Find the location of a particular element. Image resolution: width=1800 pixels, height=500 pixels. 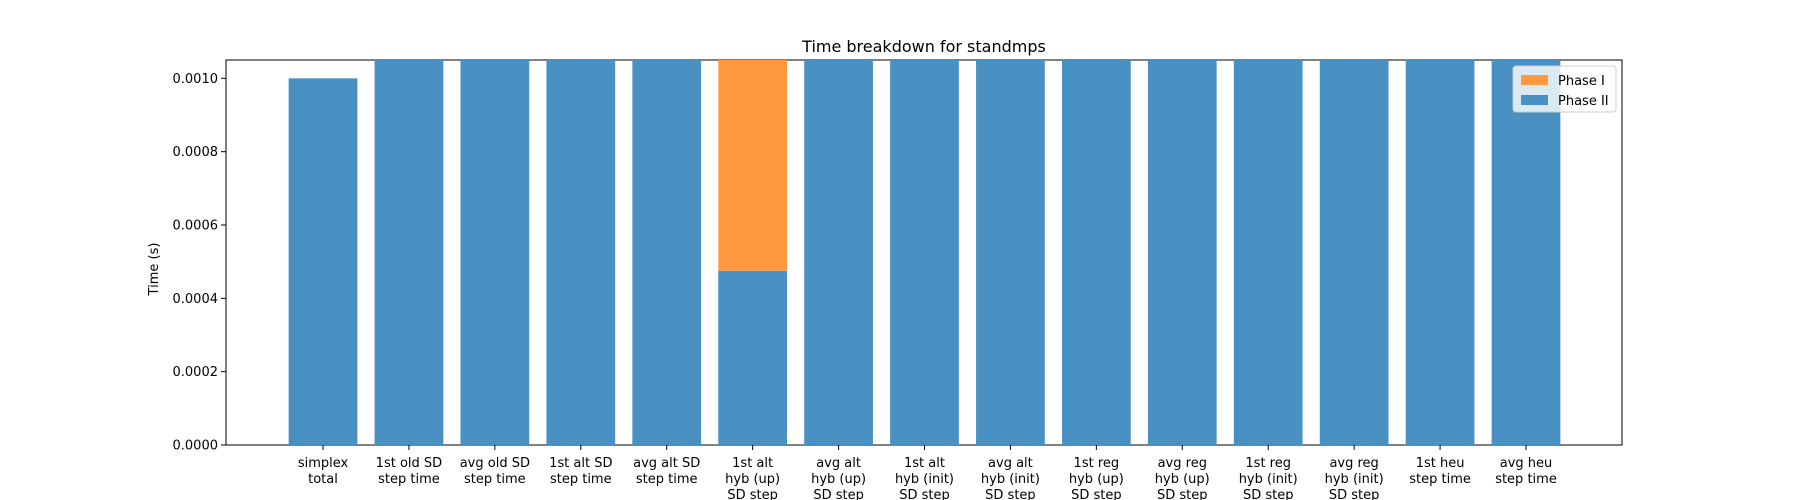

x-tick-label-11: 1st reg hyb (init) SD step is located at coordinates (1268, 478).